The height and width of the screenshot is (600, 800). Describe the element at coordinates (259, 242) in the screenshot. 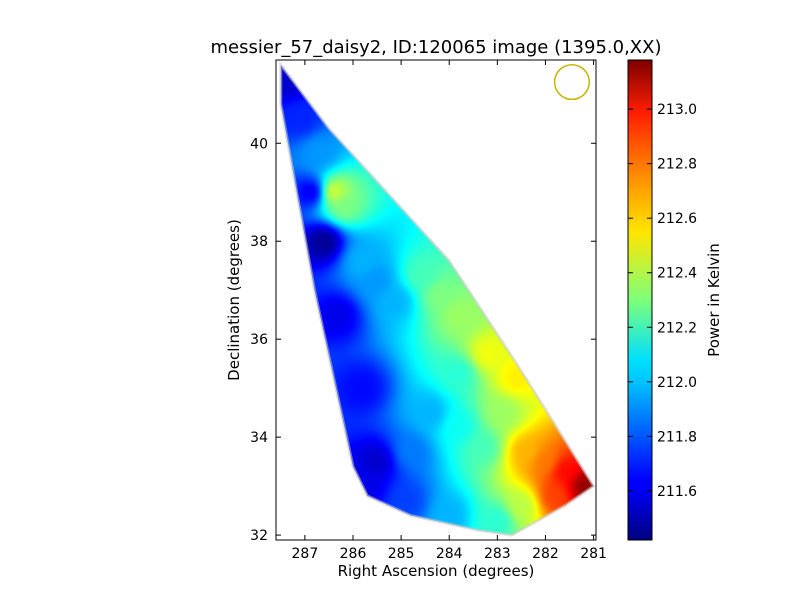

I see `y-tick-label: 38` at that location.